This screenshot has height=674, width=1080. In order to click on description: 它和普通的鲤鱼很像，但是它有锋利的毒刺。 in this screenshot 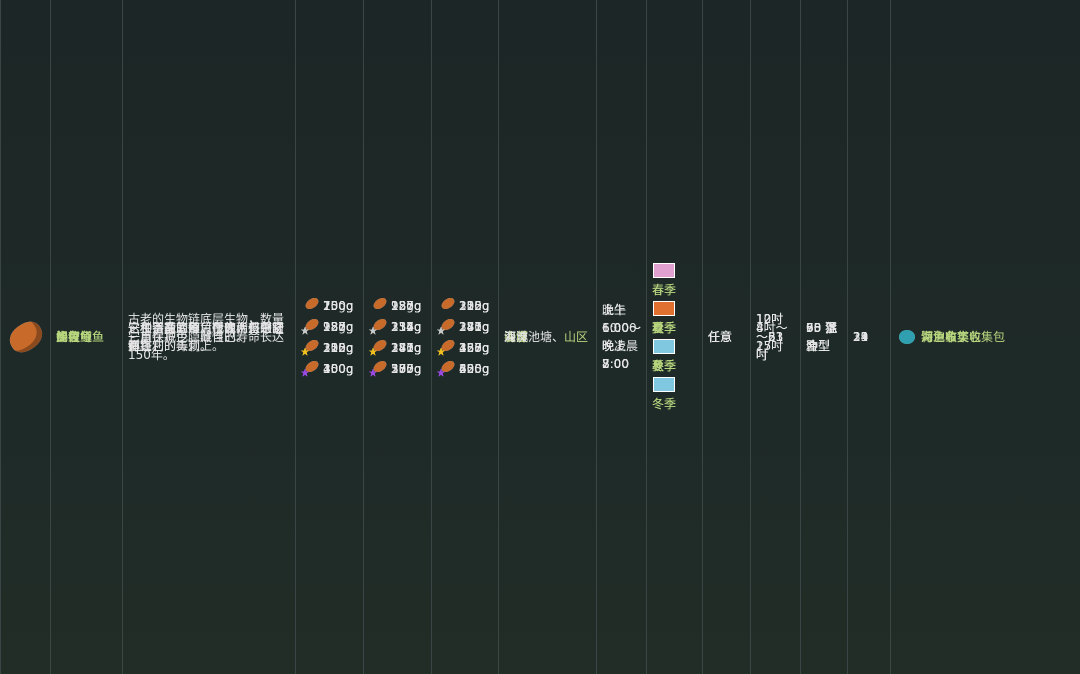, I will do `click(206, 337)`.